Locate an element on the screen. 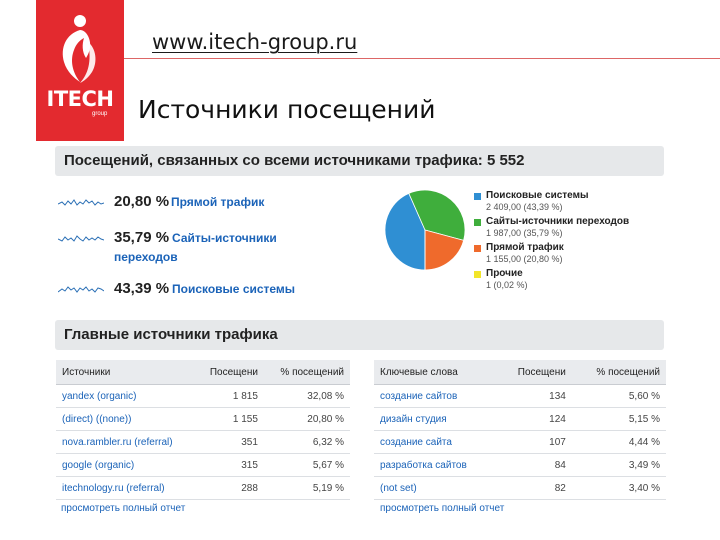 This screenshot has width=720, height=540. source-percent: 35,79 % is located at coordinates (142, 237).